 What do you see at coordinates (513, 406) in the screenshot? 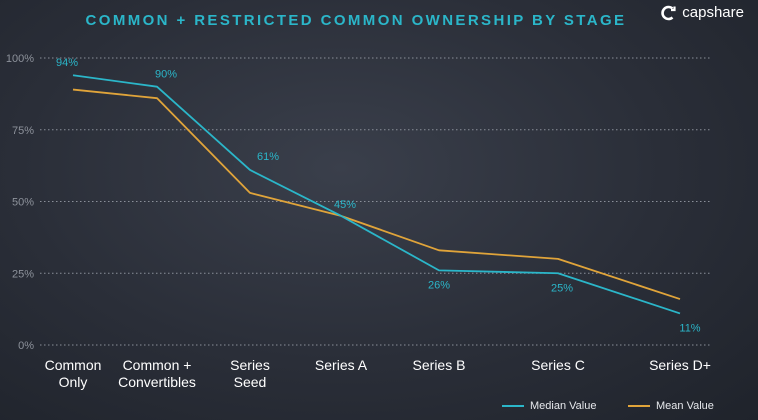
I see `legend-median-swatch` at bounding box center [513, 406].